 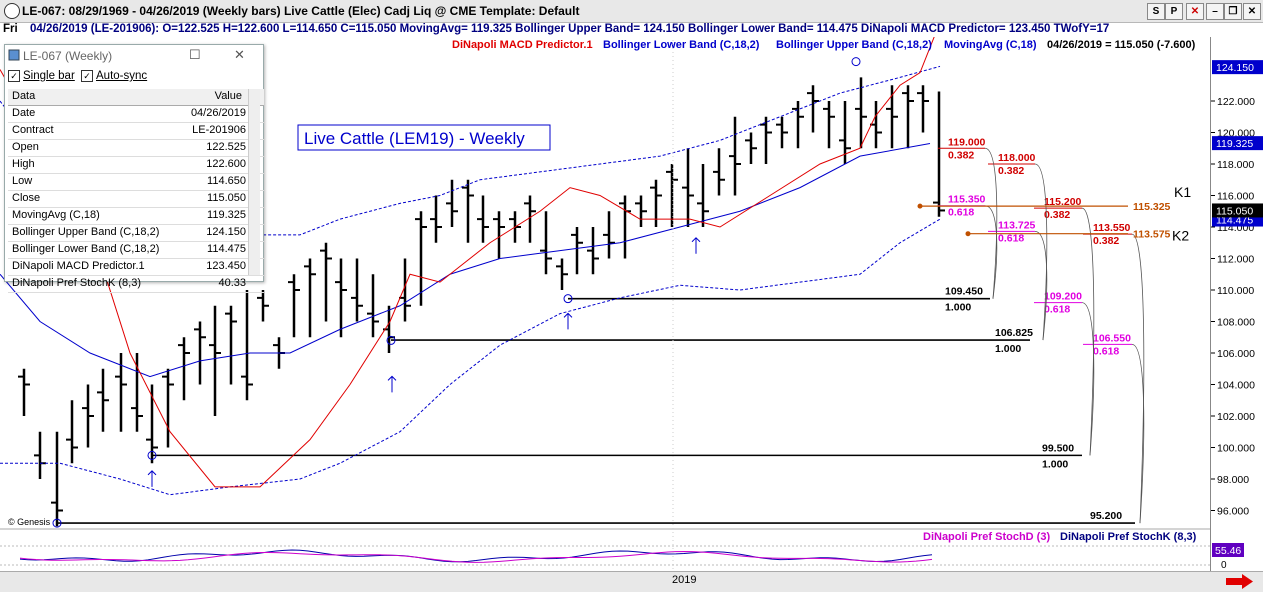 What do you see at coordinates (136, 250) in the screenshot?
I see `data-row: Bollinger Lower Band (C,18,2) 114.475` at bounding box center [136, 250].